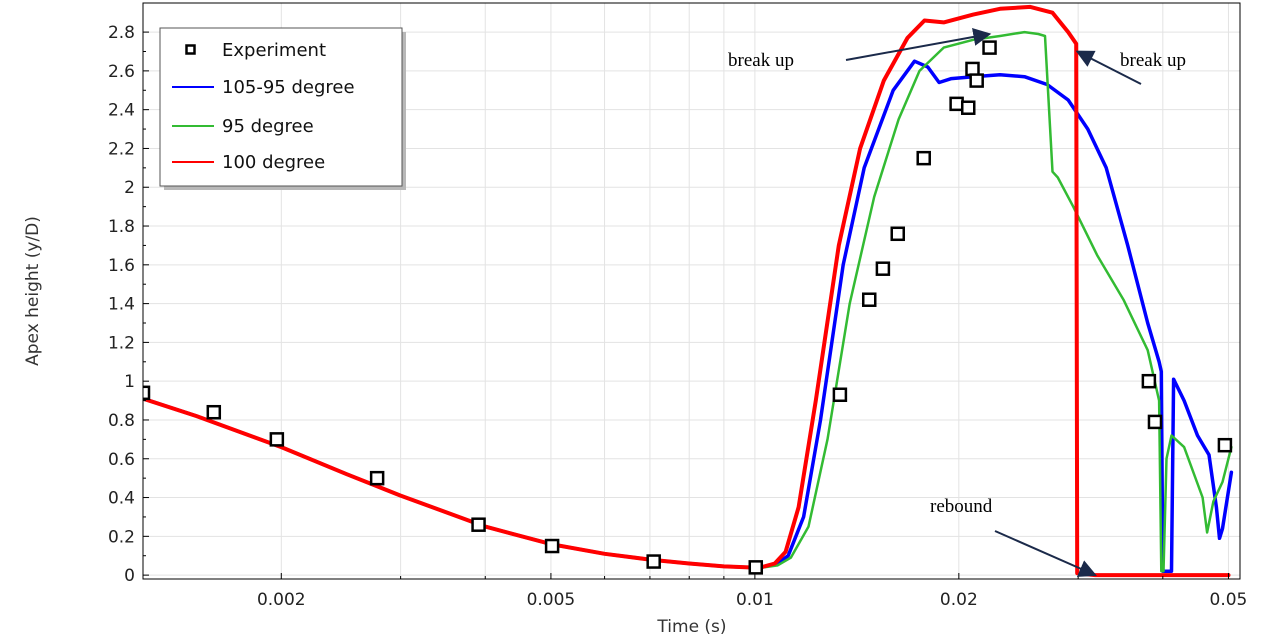 This screenshot has height=641, width=1262. What do you see at coordinates (691, 627) in the screenshot?
I see `x-axis-label: Time (s)` at bounding box center [691, 627].